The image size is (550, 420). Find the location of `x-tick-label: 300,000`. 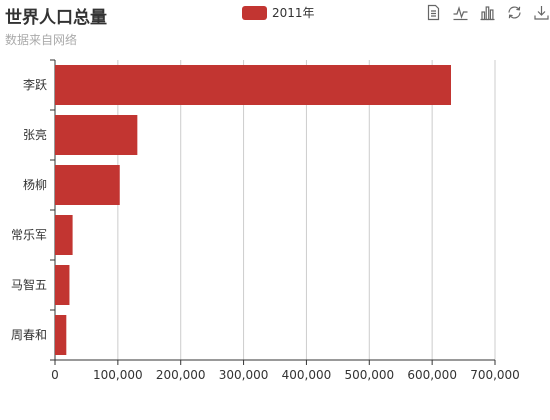

x-tick-label: 300,000 is located at coordinates (244, 375).